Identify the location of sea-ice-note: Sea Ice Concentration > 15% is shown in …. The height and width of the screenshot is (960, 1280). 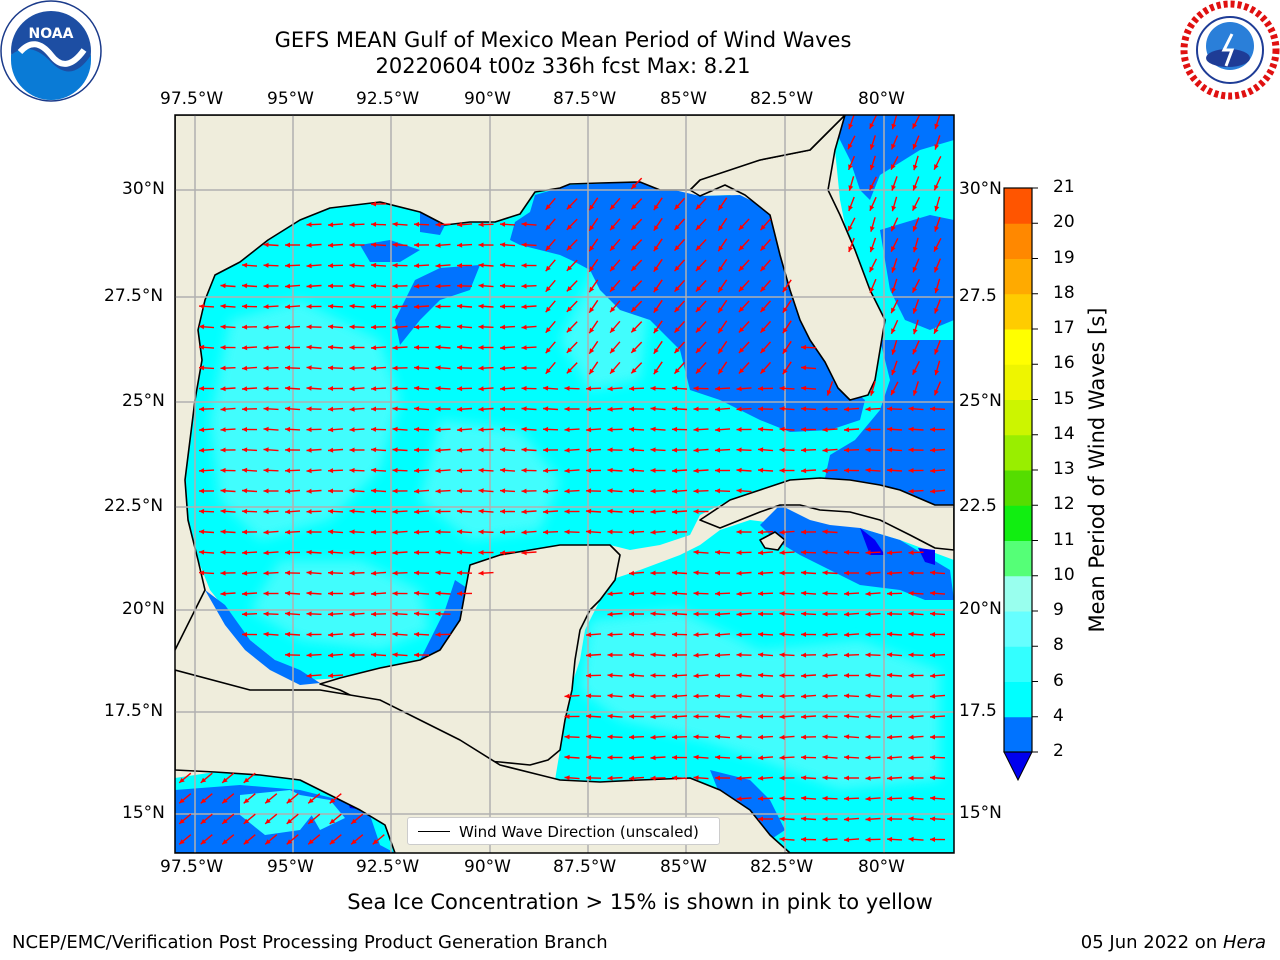
(640, 902).